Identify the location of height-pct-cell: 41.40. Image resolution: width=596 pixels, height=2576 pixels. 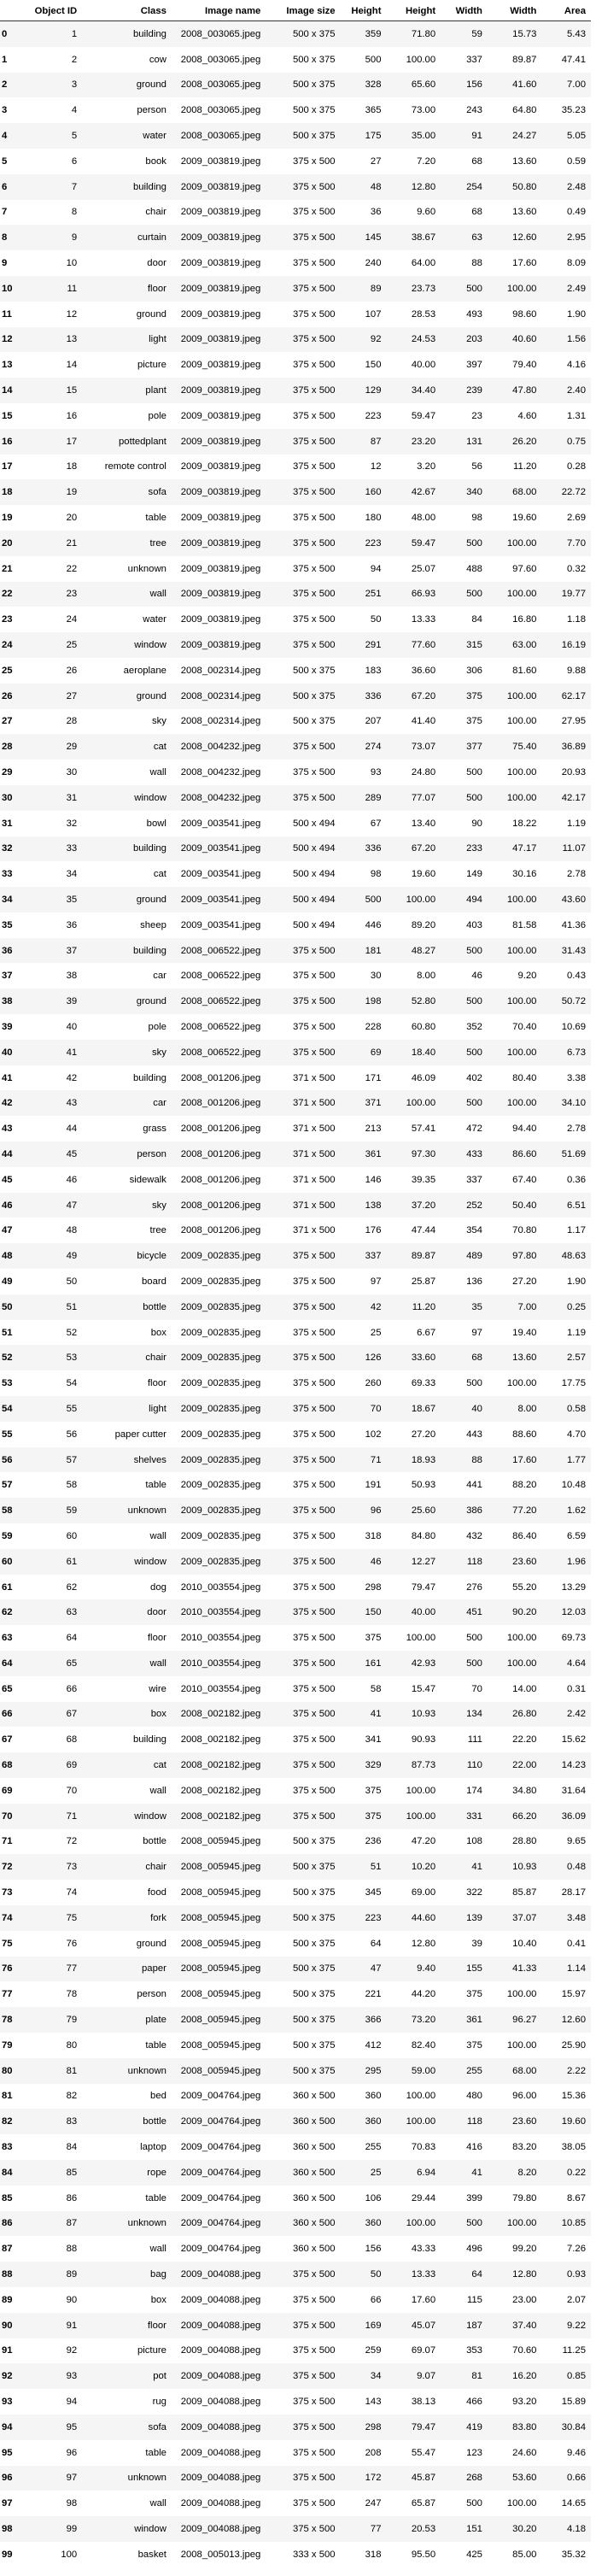
(423, 721).